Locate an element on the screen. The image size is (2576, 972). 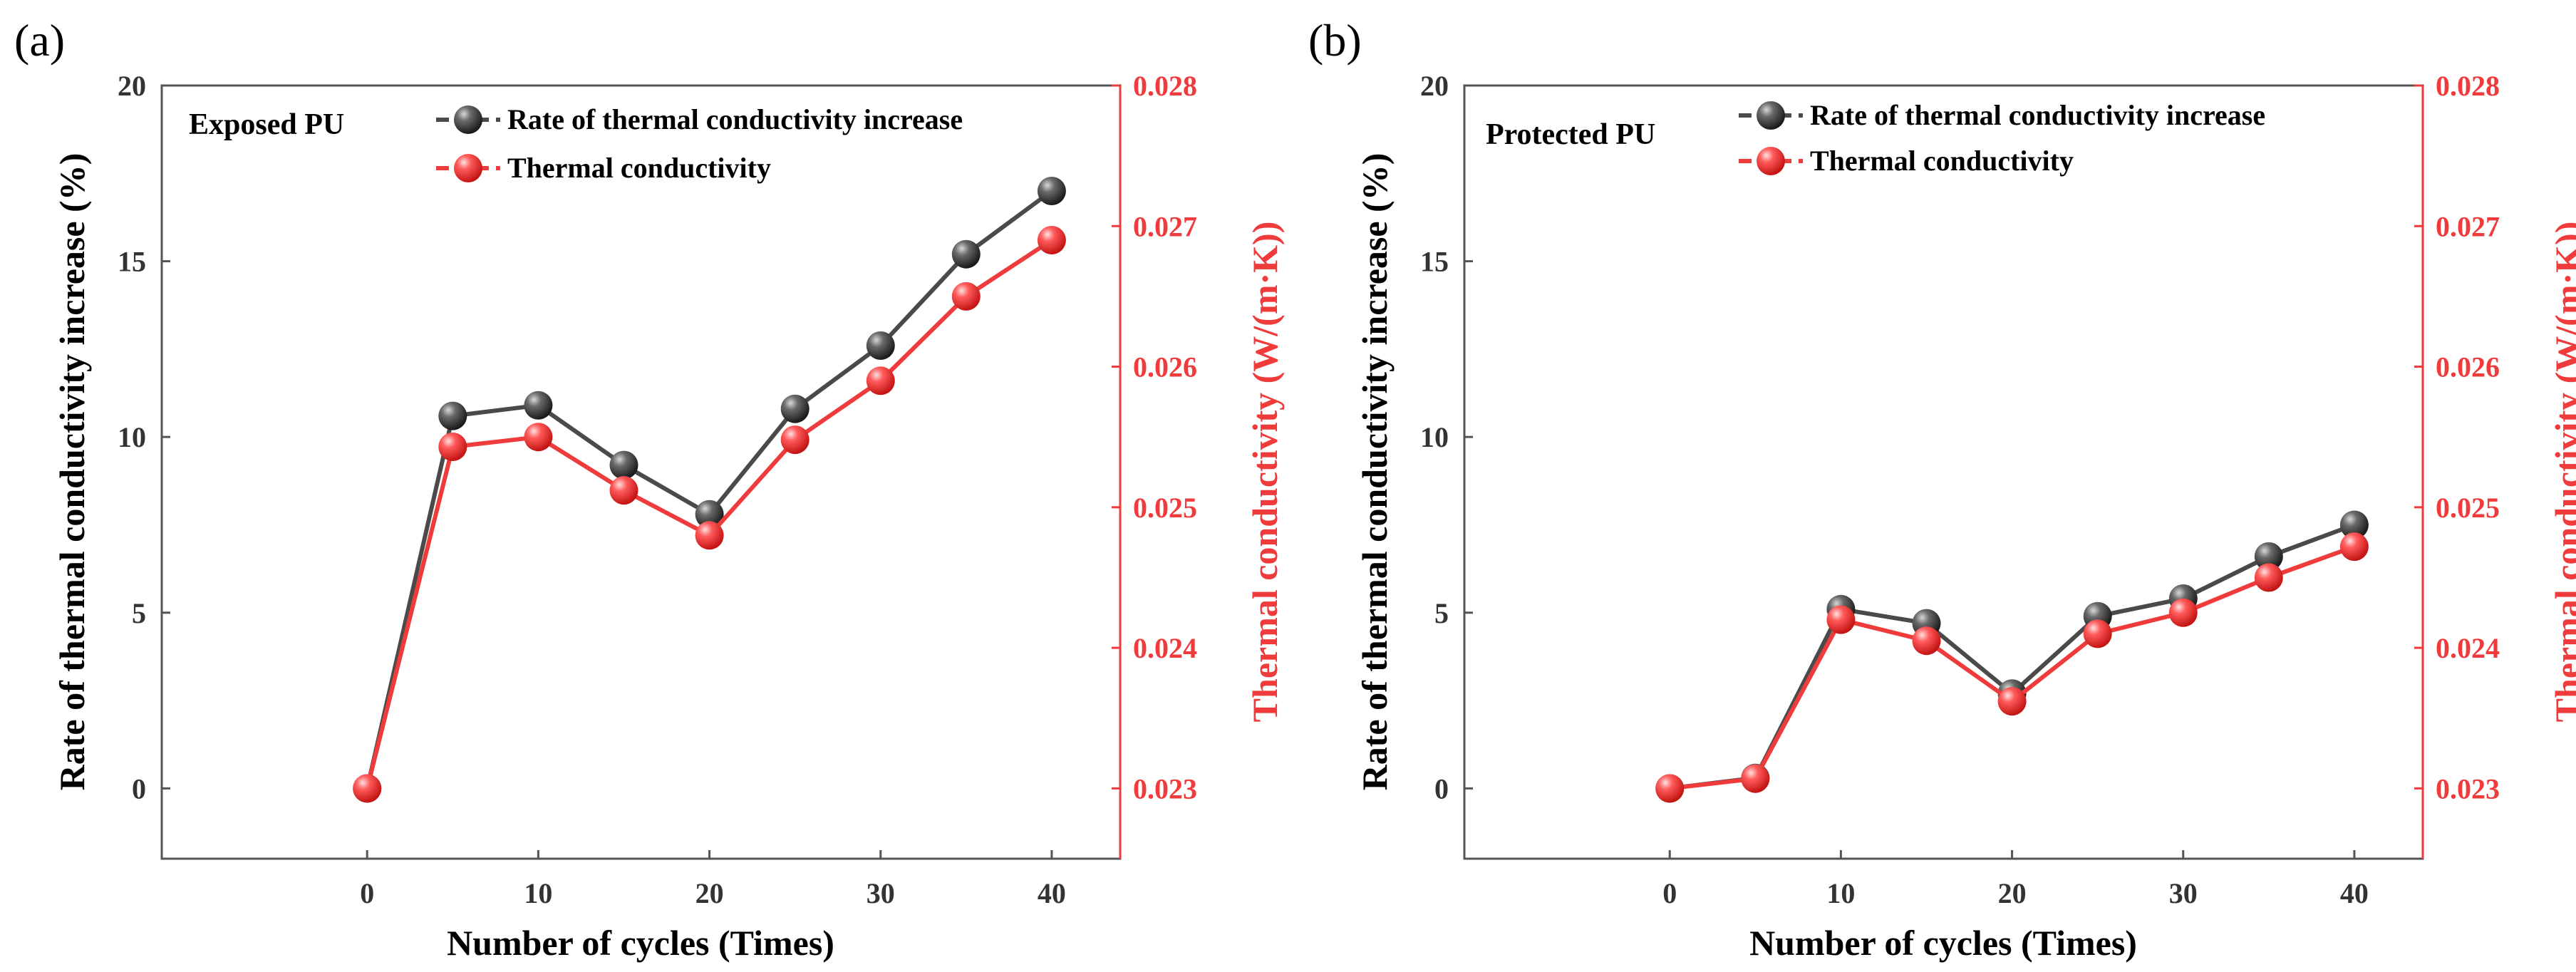
series-layer is located at coordinates (2012, 656).